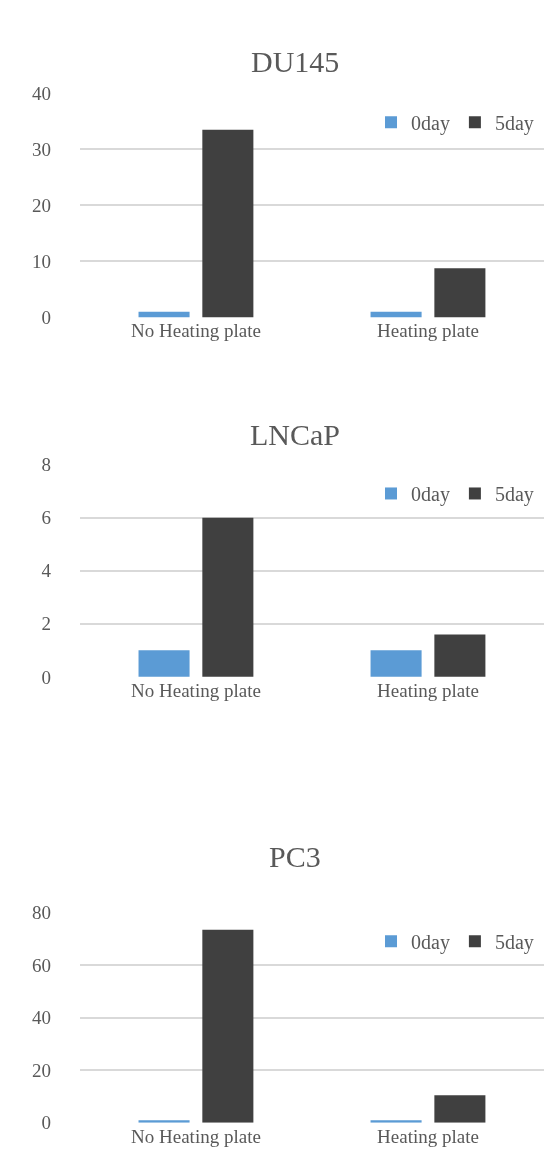  What do you see at coordinates (41, 913) in the screenshot?
I see `y-tick-label: 80` at bounding box center [41, 913].